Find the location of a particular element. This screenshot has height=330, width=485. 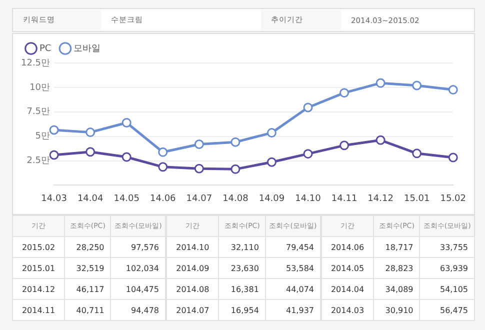

text: 23,630 is located at coordinates (242, 268).